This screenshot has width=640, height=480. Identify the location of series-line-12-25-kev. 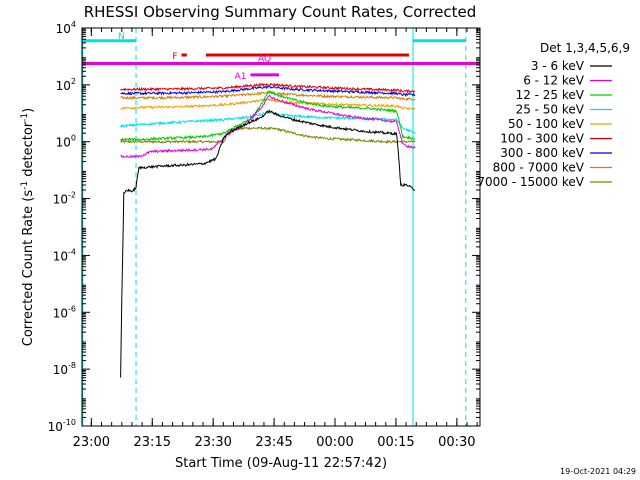
(268, 116).